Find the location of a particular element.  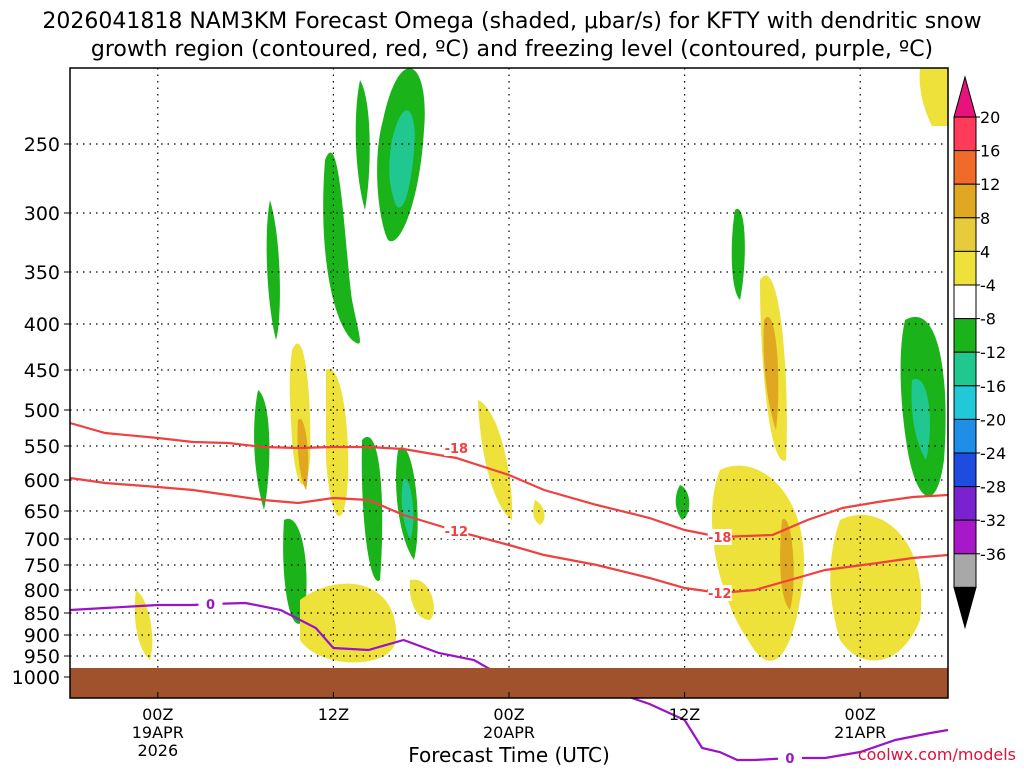

colorbar-label: 8 is located at coordinates (985, 218).